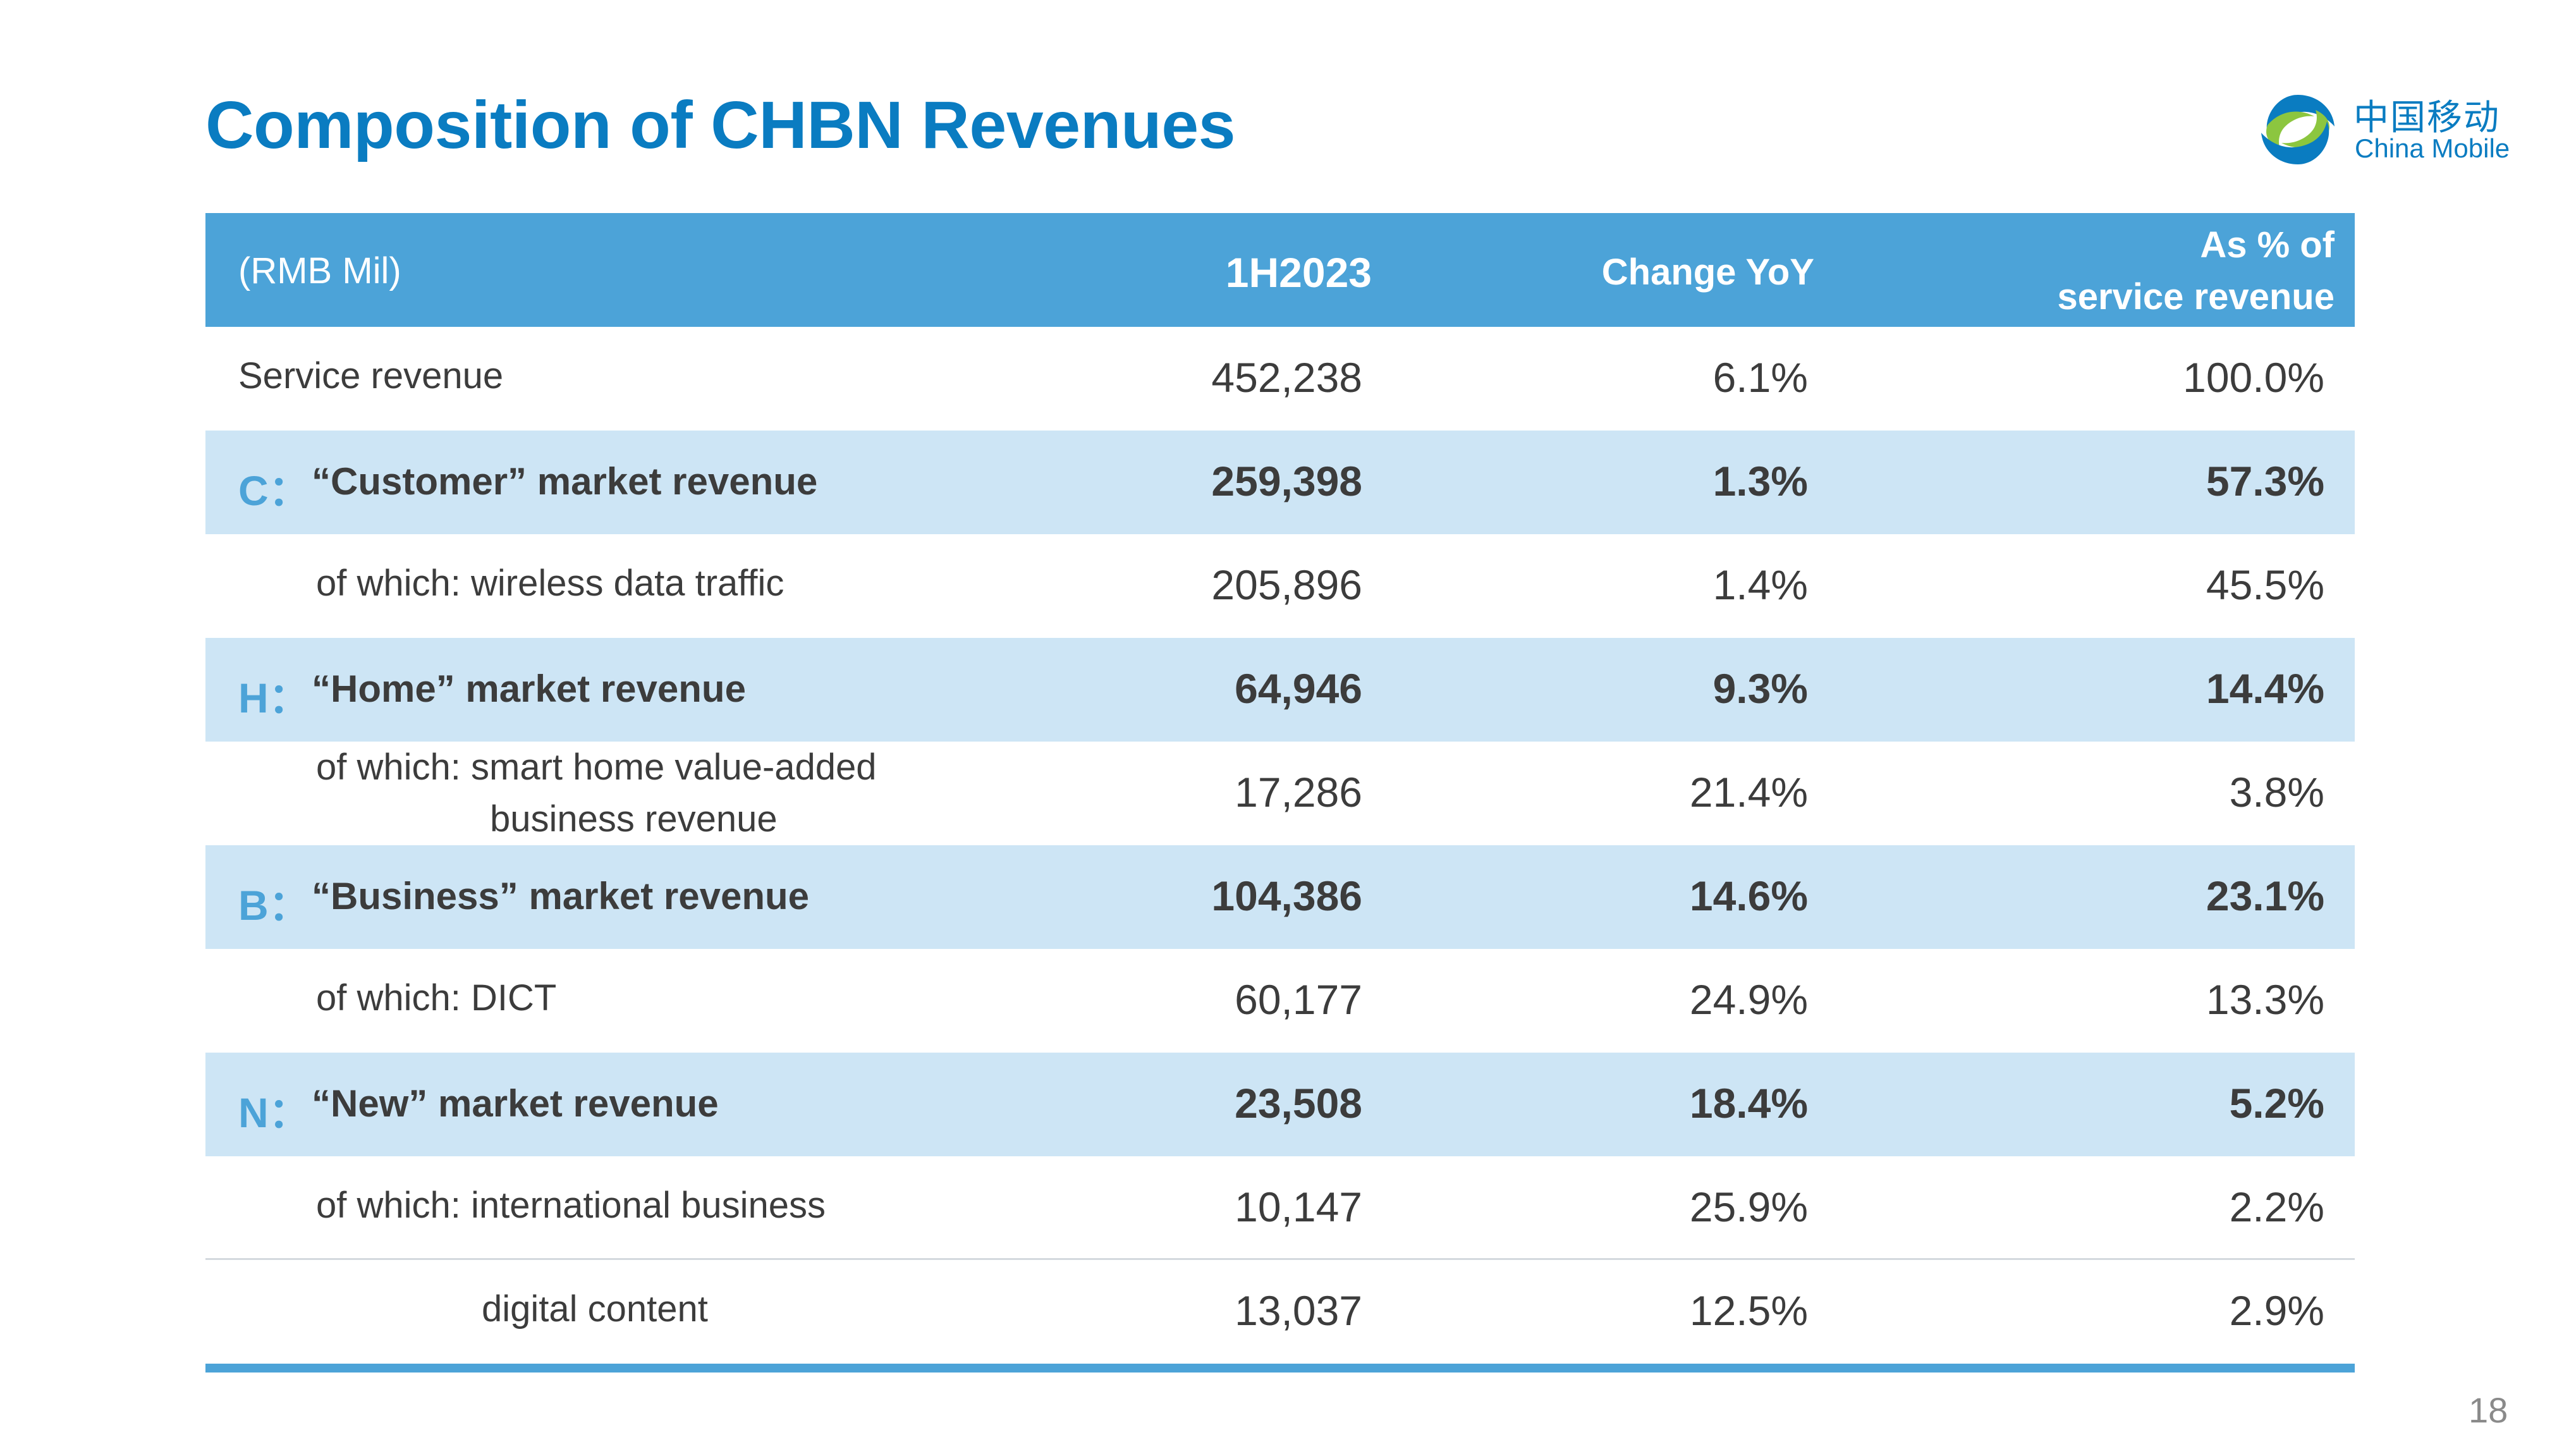 The image size is (2576, 1449). What do you see at coordinates (274, 698) in the screenshot?
I see `segment-letter: H：` at bounding box center [274, 698].